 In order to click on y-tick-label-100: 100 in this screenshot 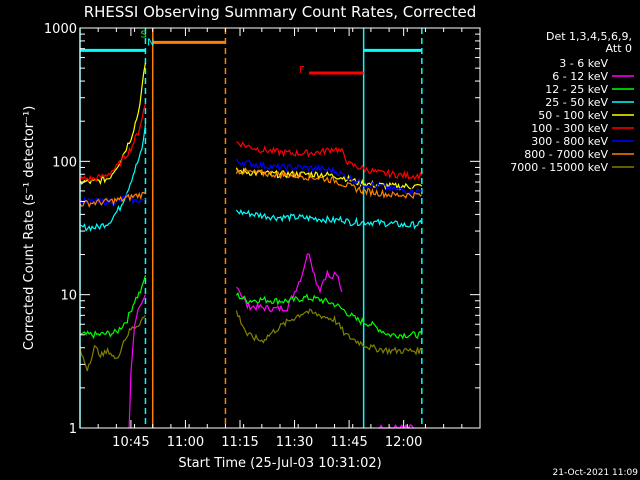, I will do `click(64, 162)`.